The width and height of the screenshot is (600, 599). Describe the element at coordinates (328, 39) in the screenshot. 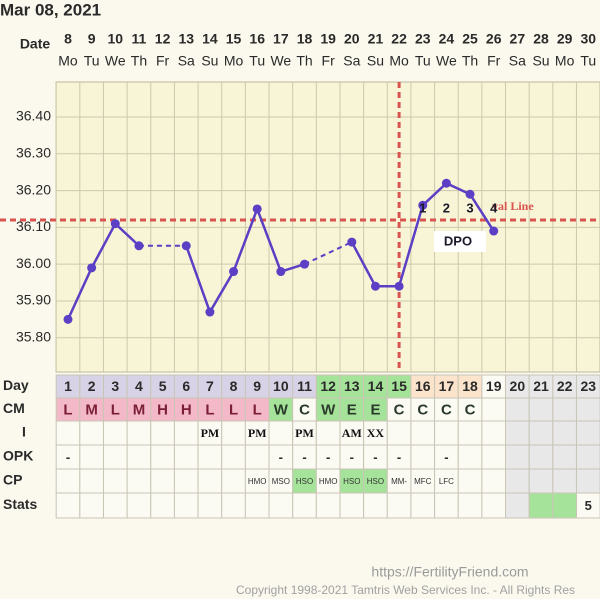

I see `date-number: 19` at that location.